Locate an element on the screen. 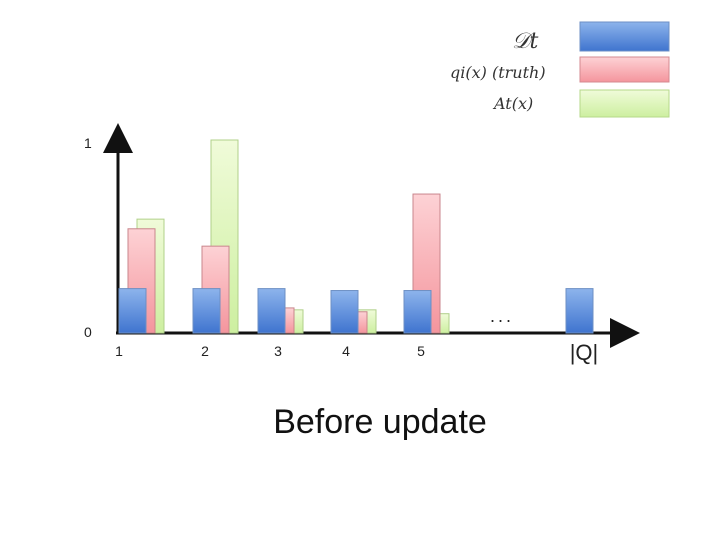 The width and height of the screenshot is (720, 540). legend-label-truth: qi(x) (truth) is located at coordinates (498, 72).